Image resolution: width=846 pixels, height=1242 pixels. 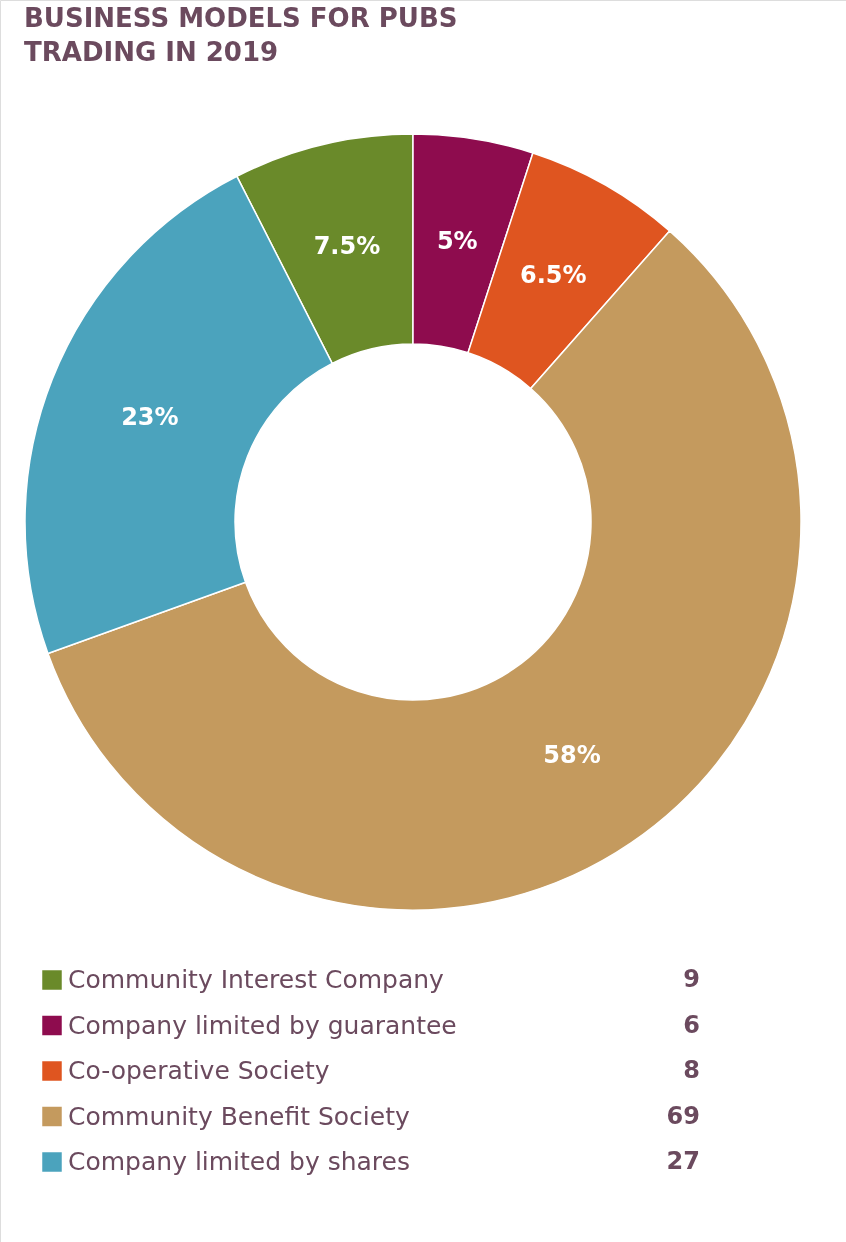 What do you see at coordinates (239, 1116) in the screenshot?
I see `legend-label: Community Benefit Society` at bounding box center [239, 1116].